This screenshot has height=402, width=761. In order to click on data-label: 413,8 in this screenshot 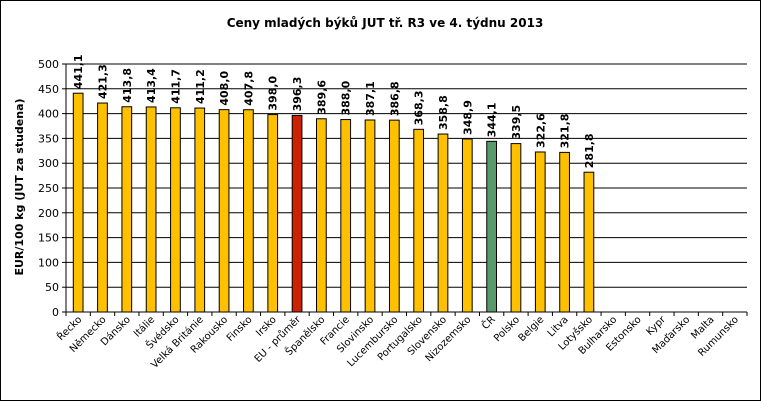, I will do `click(127, 85)`.